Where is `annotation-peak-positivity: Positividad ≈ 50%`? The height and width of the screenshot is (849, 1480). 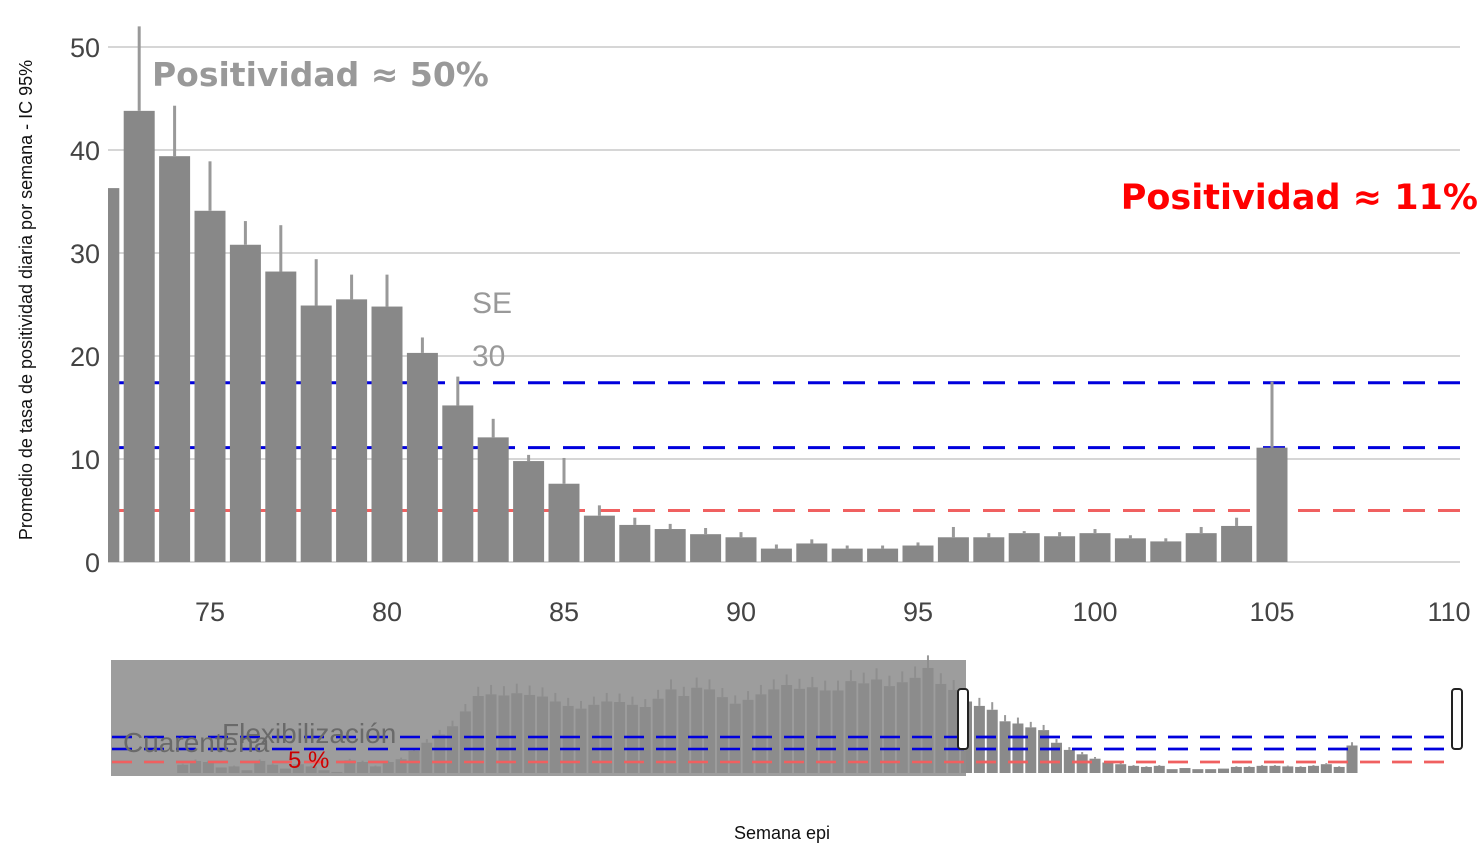 annotation-peak-positivity: Positividad ≈ 50% is located at coordinates (320, 74).